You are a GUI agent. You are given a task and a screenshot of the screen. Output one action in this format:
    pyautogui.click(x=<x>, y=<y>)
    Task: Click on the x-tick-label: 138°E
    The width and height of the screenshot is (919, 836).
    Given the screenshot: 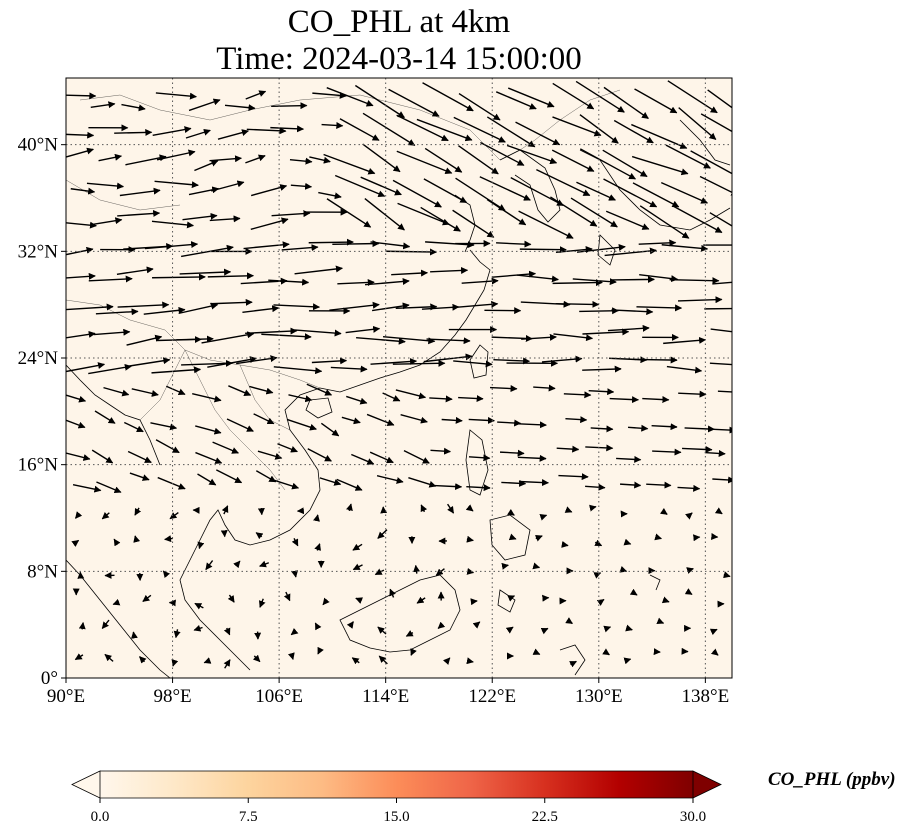 What is the action you would take?
    pyautogui.click(x=706, y=696)
    